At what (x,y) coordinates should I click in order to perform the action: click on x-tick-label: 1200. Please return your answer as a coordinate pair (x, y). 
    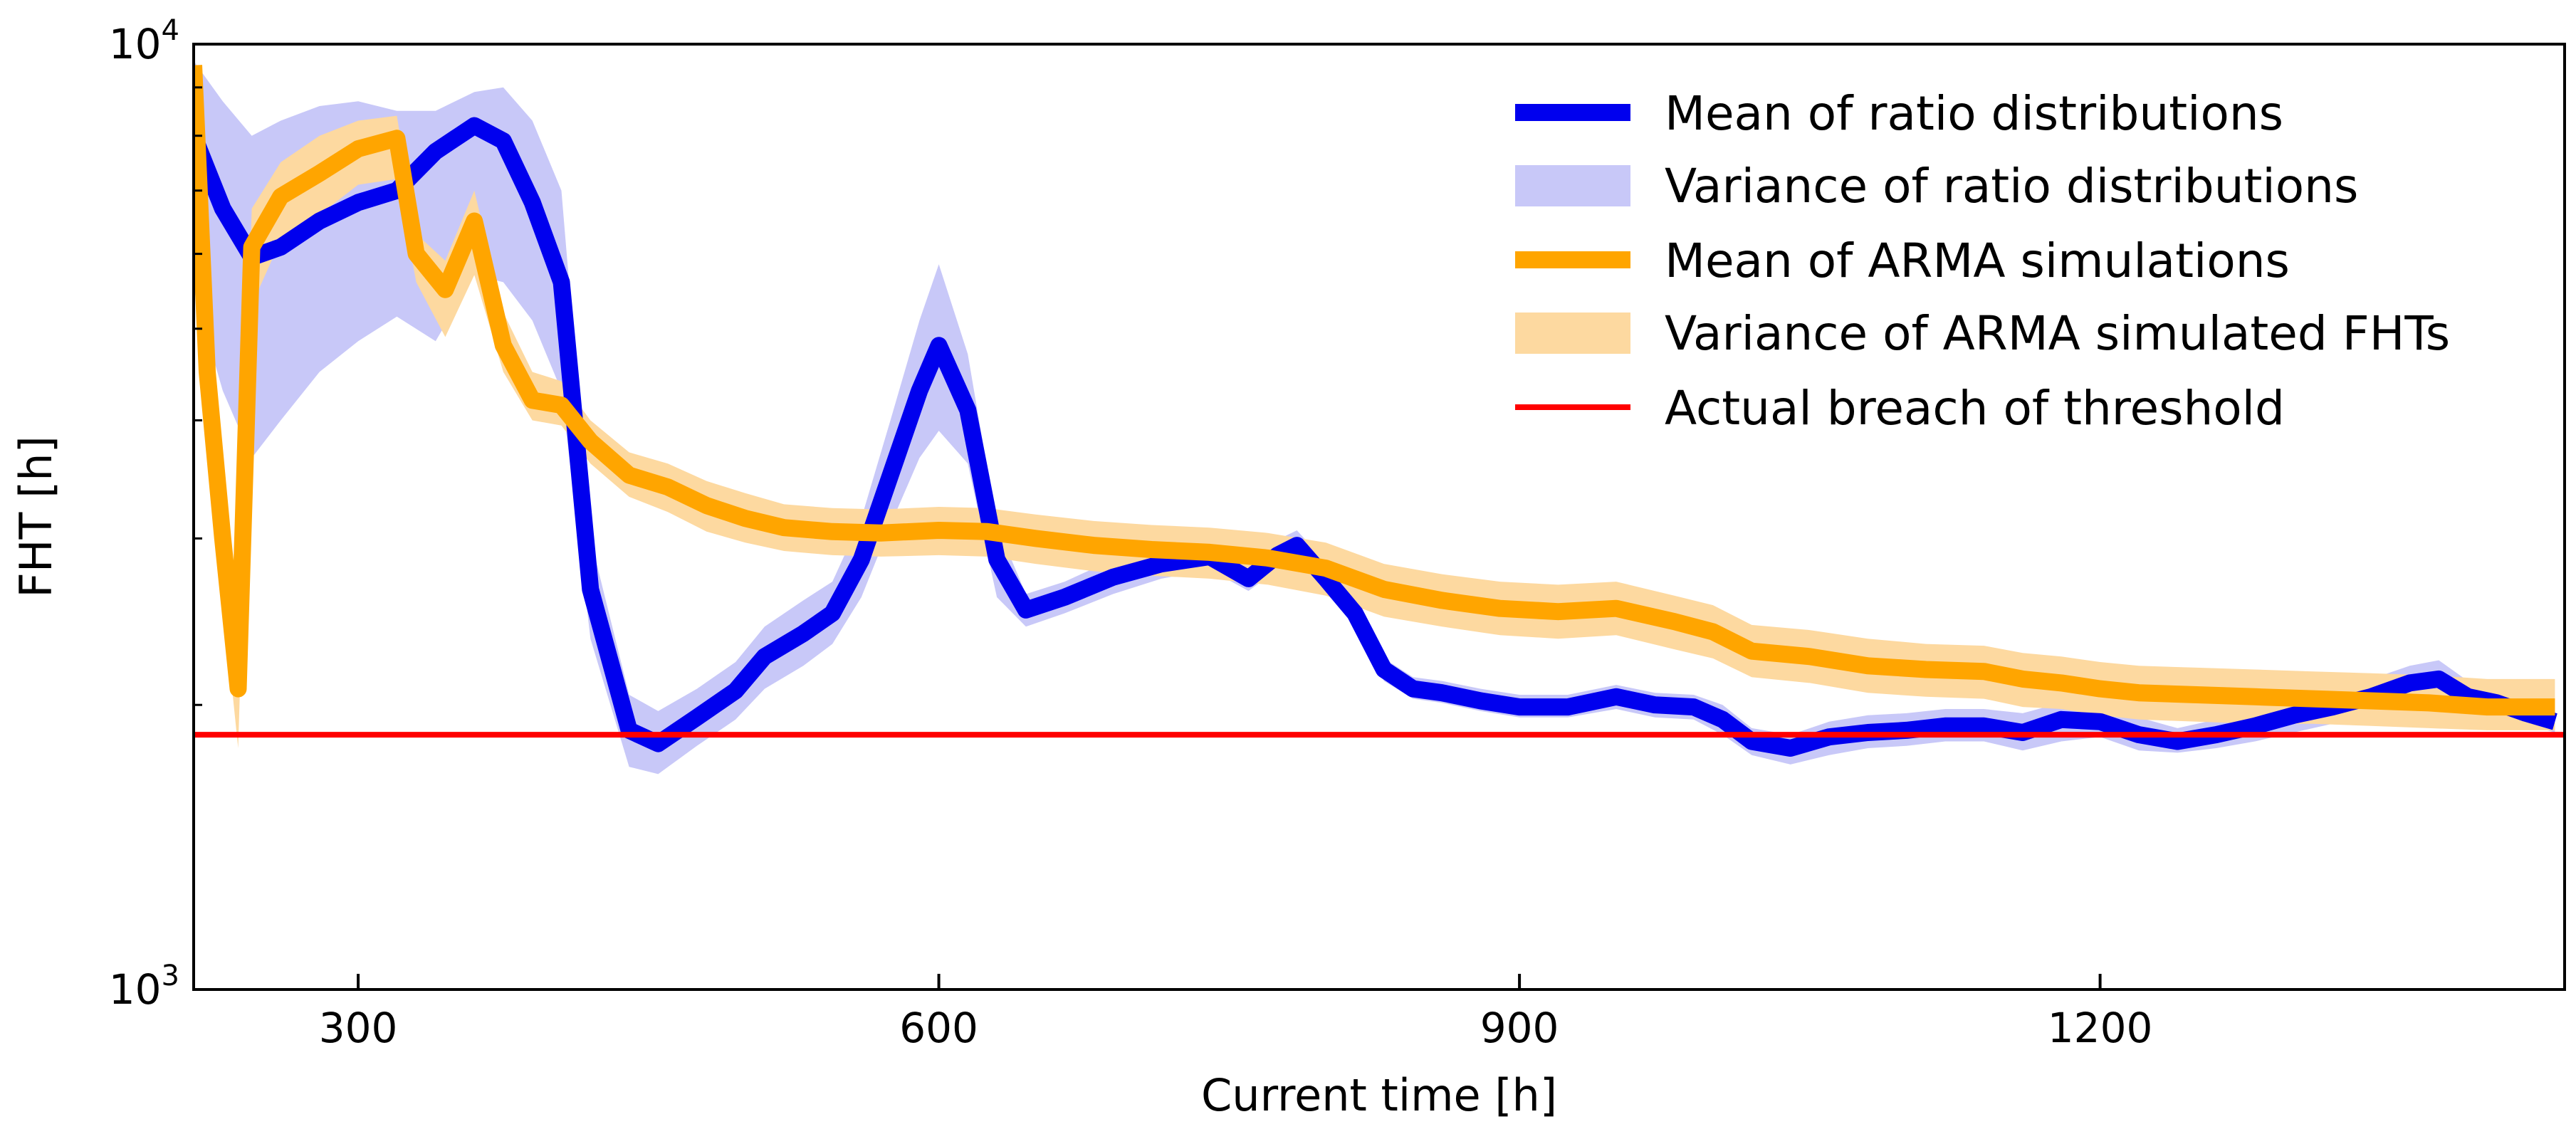
    Looking at the image, I should click on (2100, 1028).